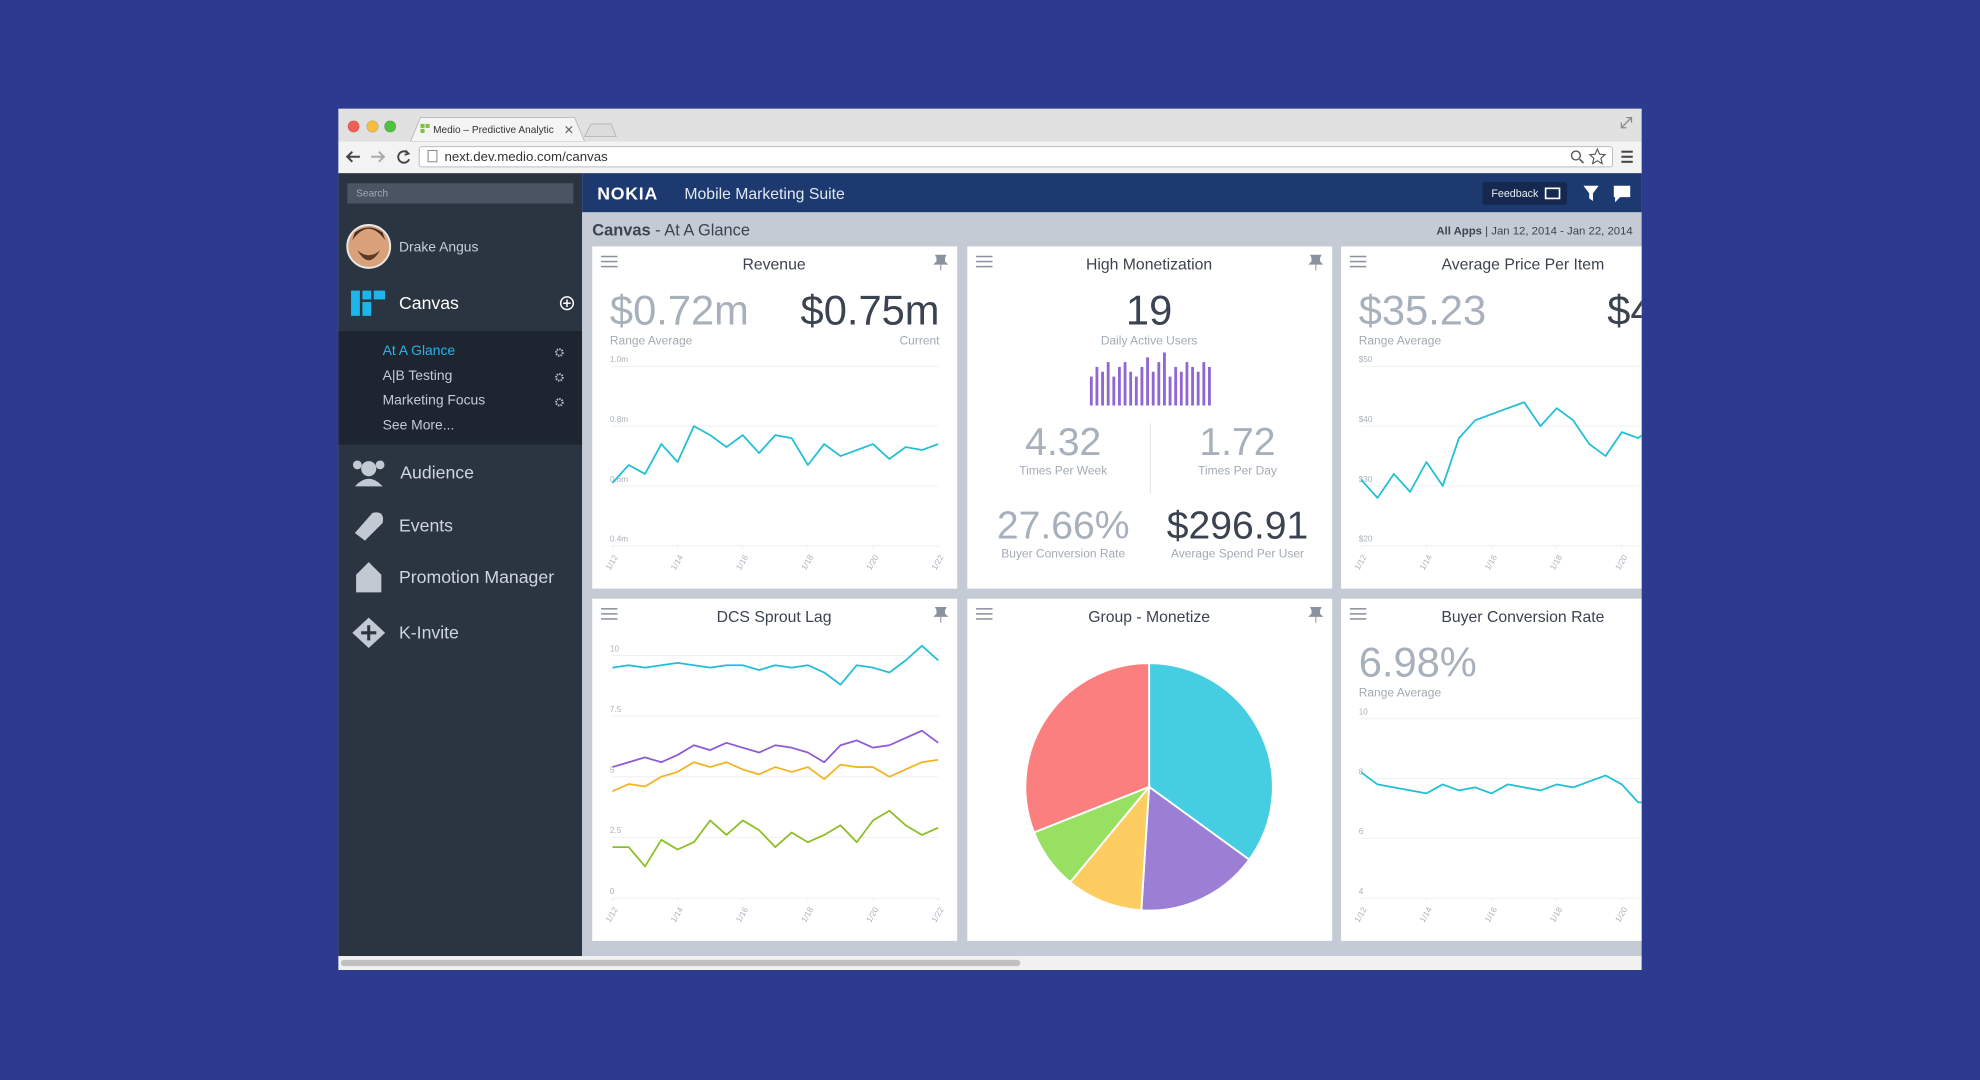 The height and width of the screenshot is (1080, 1980). Describe the element at coordinates (439, 246) in the screenshot. I see `user-name: Drake Angus` at that location.